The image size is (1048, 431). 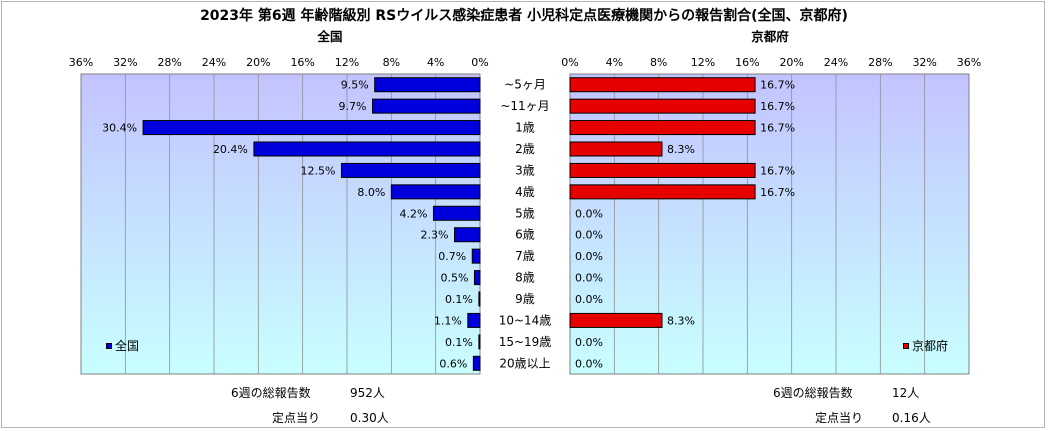 I want to click on kyoto-tick-label: 28%, so click(x=880, y=62).